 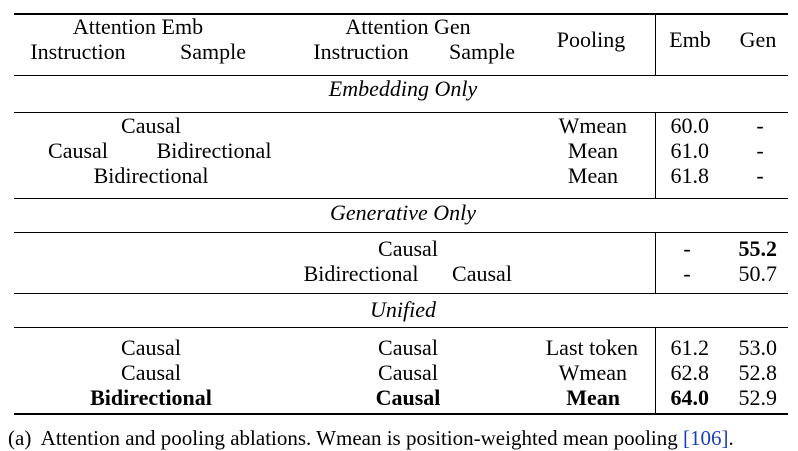 What do you see at coordinates (401, 14) in the screenshot?
I see `top-rule` at bounding box center [401, 14].